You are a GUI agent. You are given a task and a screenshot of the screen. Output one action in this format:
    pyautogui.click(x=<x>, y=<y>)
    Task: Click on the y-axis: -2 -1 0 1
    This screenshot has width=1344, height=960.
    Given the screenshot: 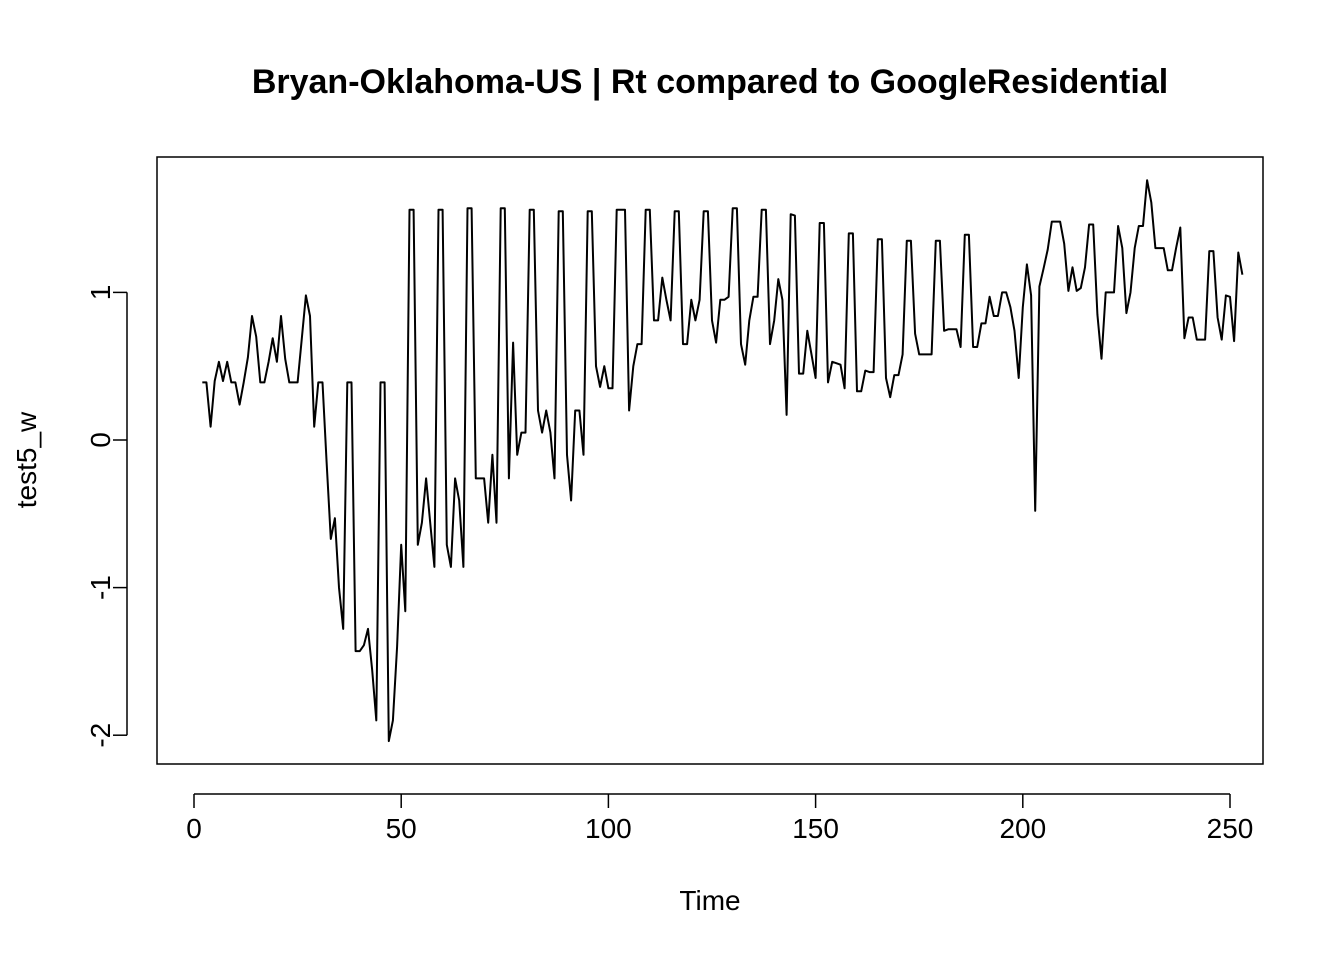 What is the action you would take?
    pyautogui.click(x=106, y=516)
    